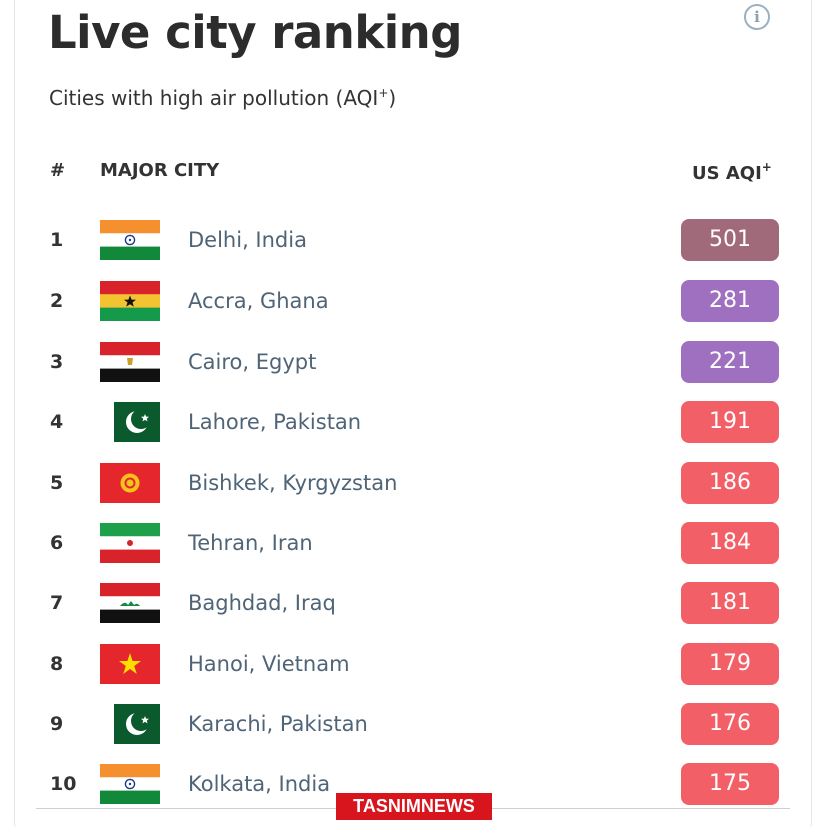 The width and height of the screenshot is (827, 827). Describe the element at coordinates (730, 784) in the screenshot. I see `aqi-badge: 175` at that location.